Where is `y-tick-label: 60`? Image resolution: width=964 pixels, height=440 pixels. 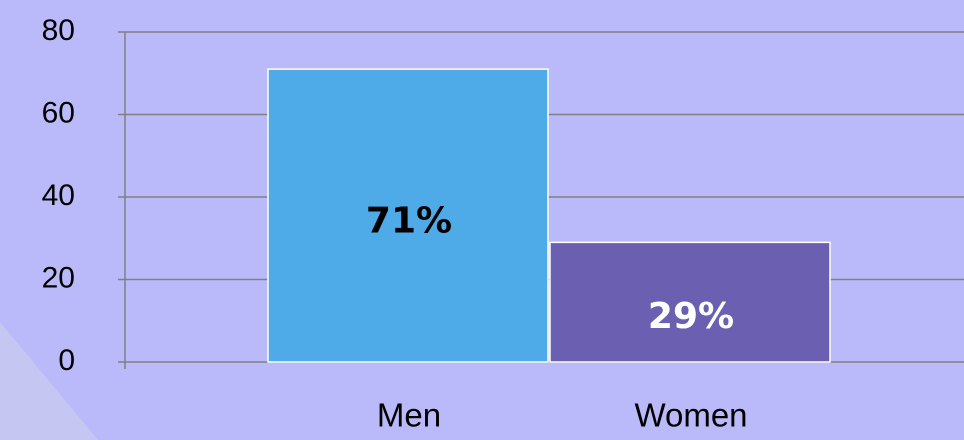 y-tick-label: 60 is located at coordinates (58, 112).